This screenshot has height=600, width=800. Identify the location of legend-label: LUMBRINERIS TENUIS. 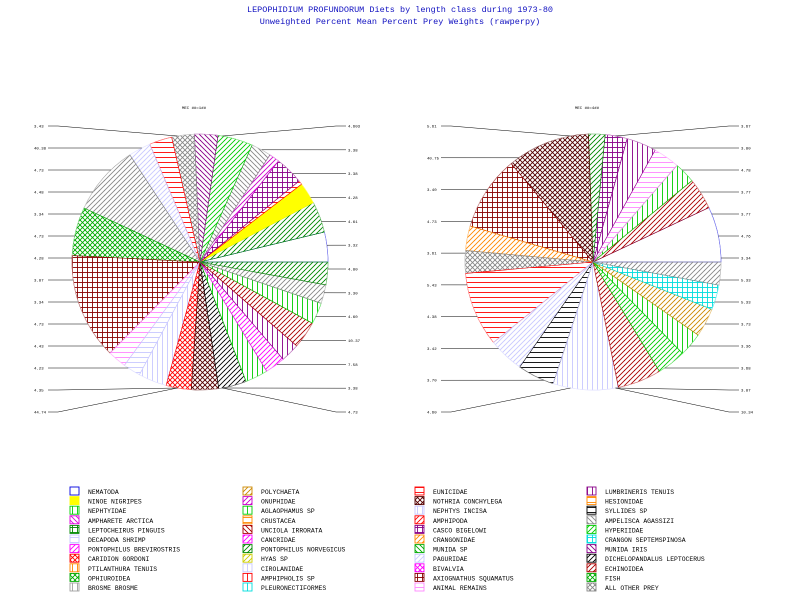
(639, 492).